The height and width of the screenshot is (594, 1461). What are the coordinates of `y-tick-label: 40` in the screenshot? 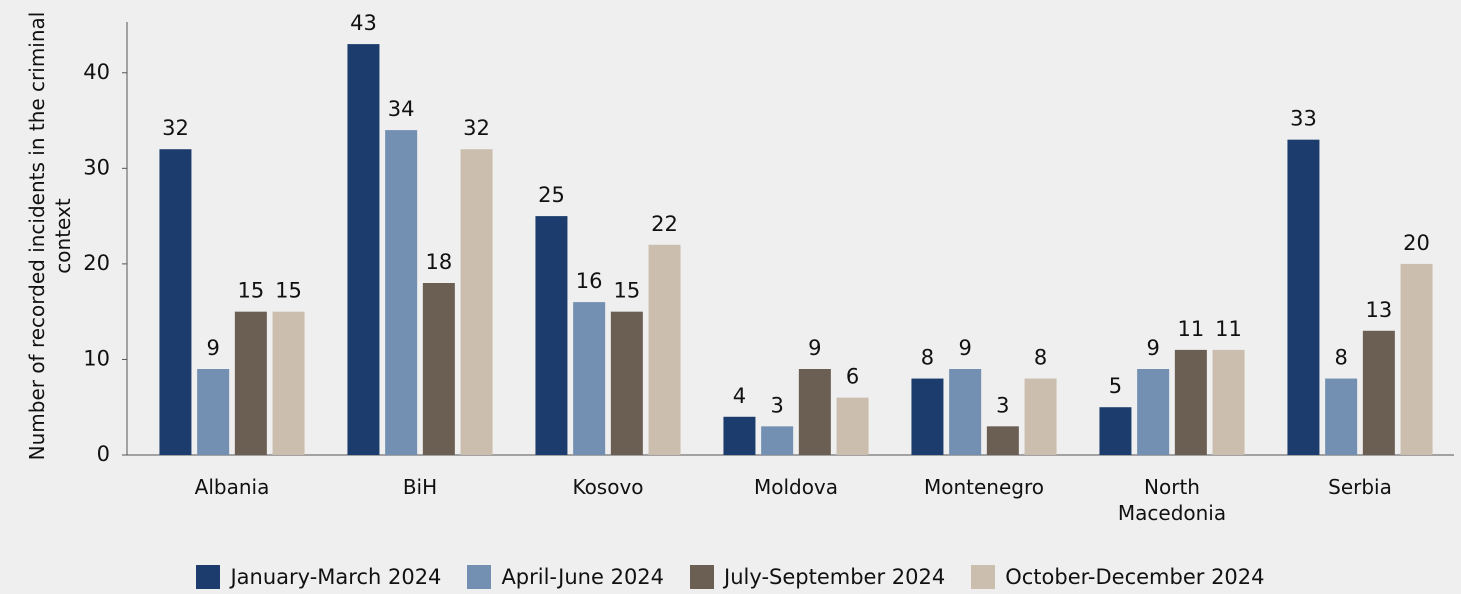 It's located at (96, 72).